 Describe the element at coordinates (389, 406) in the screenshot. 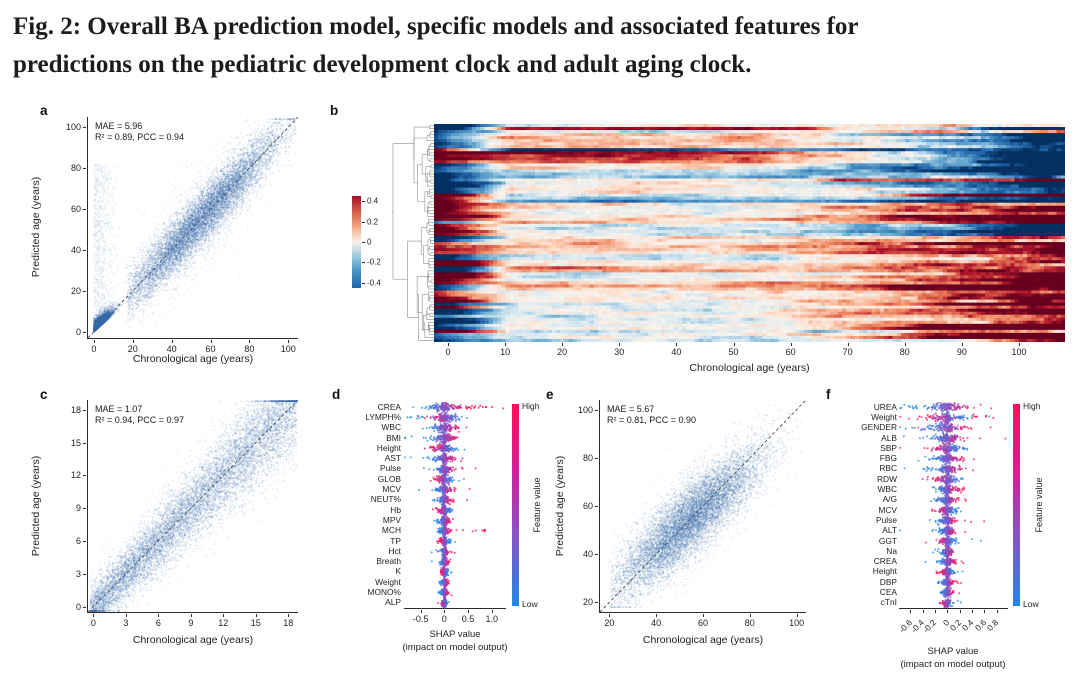

I see `feature-label: CREA` at that location.